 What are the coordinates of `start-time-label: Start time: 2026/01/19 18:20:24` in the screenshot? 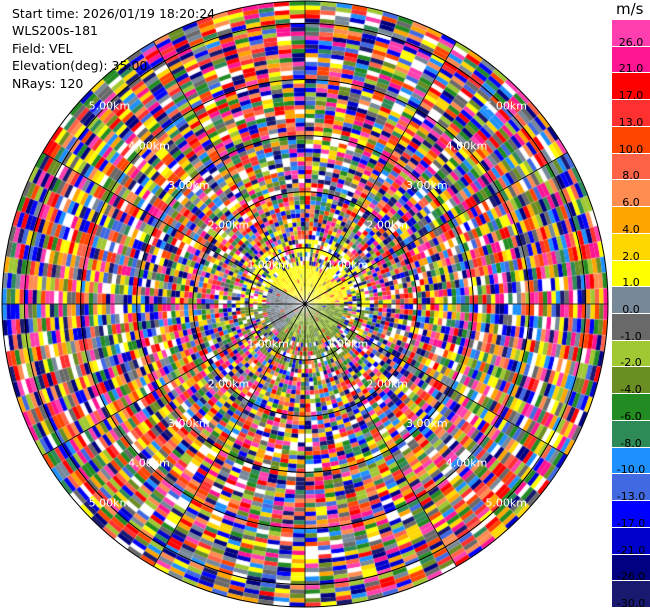 It's located at (114, 13).